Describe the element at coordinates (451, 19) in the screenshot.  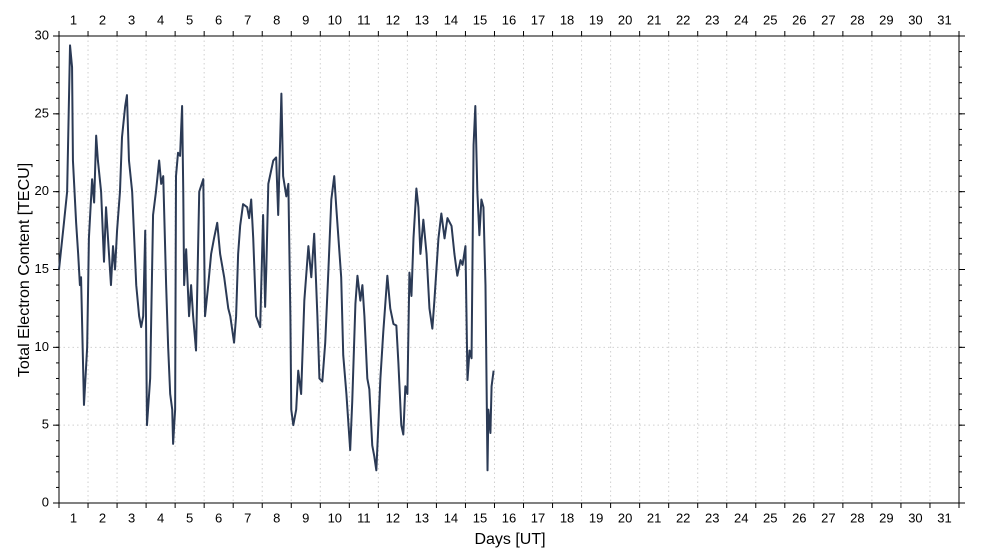
I see `x-tick-label-top: 14` at that location.